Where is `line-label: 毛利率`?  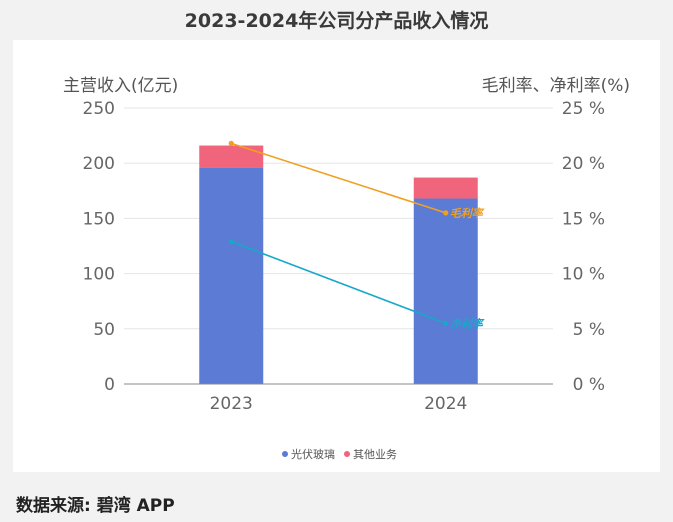 line-label: 毛利率 is located at coordinates (467, 213).